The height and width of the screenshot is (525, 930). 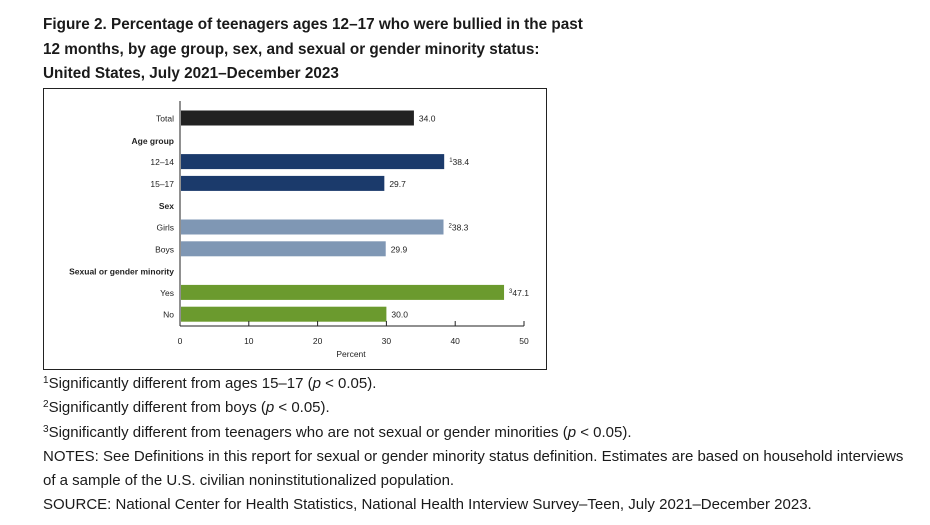 I want to click on x-tick-label: 0, so click(x=180, y=341).